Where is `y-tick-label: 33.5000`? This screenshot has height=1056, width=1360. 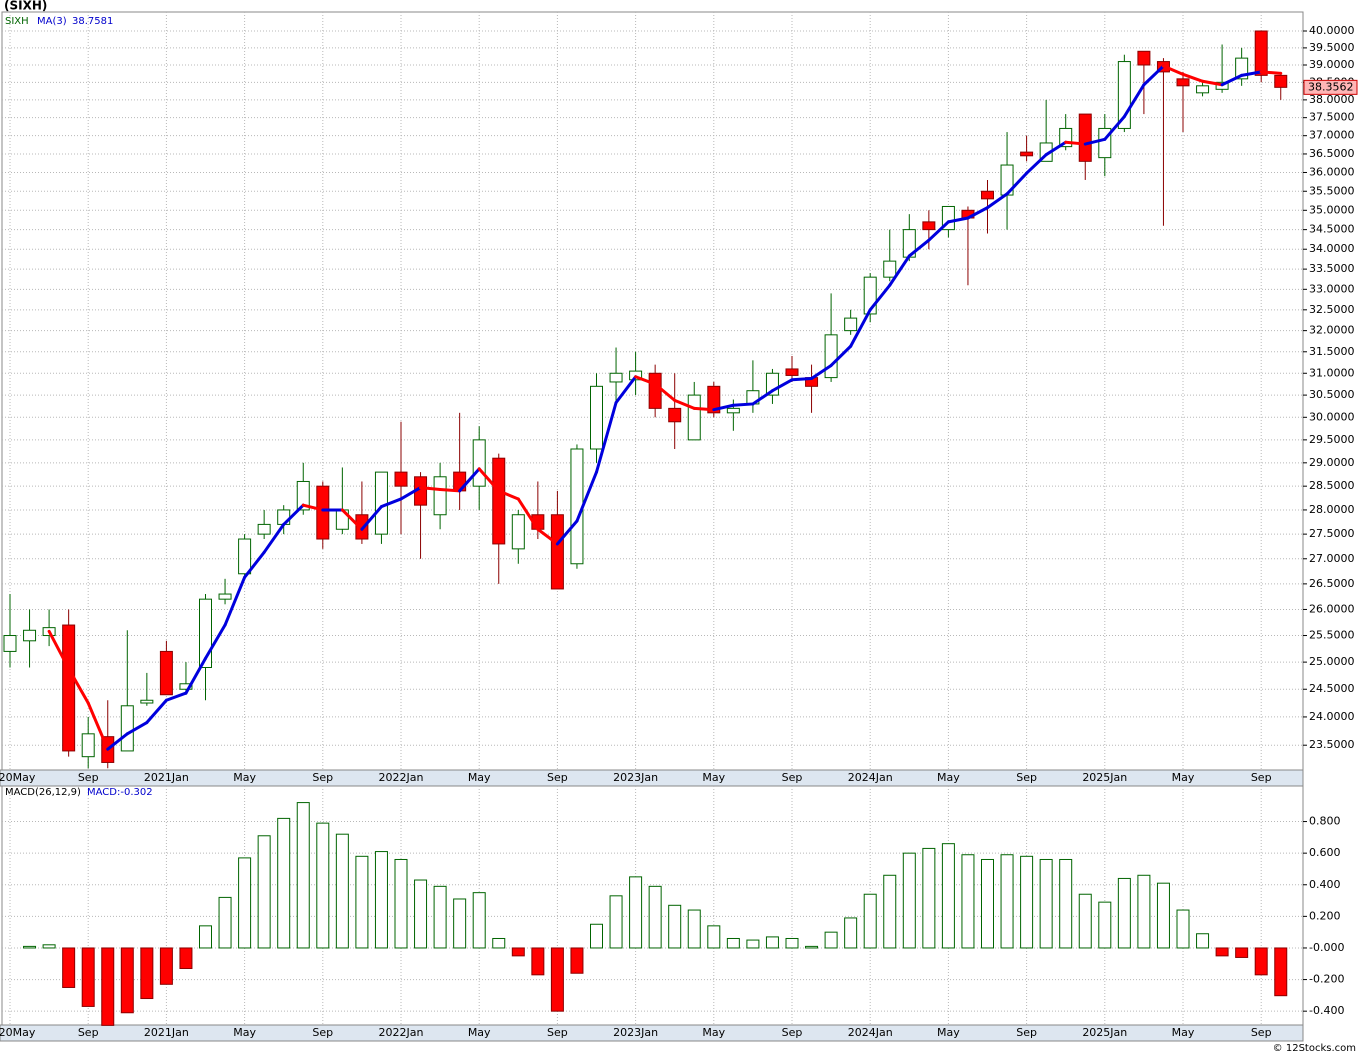 y-tick-label: 33.5000 is located at coordinates (1332, 268).